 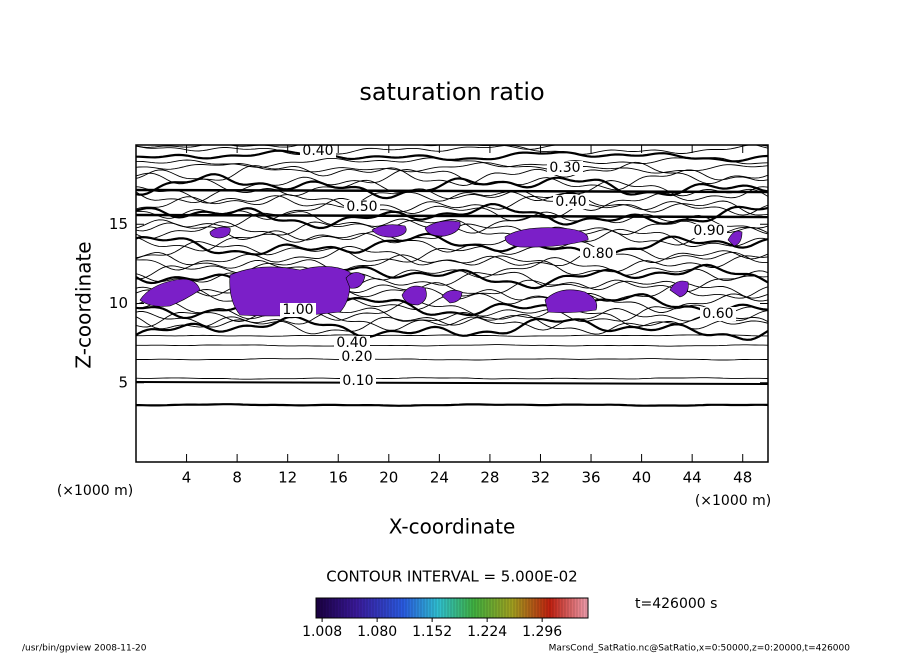 I want to click on x-tick-label: 40, so click(x=641, y=478).